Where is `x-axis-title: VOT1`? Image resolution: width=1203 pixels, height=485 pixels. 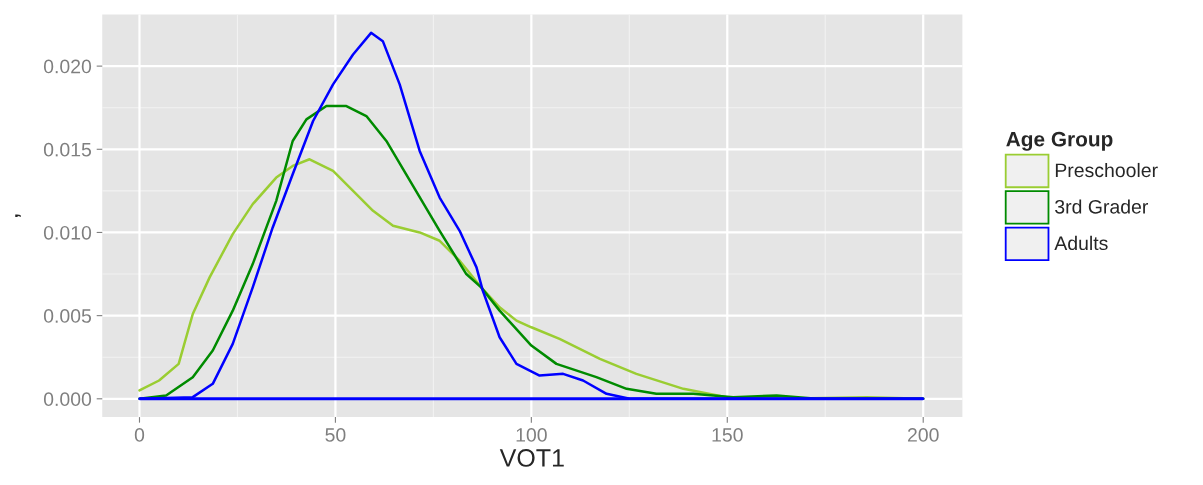
x-axis-title: VOT1 is located at coordinates (531, 458).